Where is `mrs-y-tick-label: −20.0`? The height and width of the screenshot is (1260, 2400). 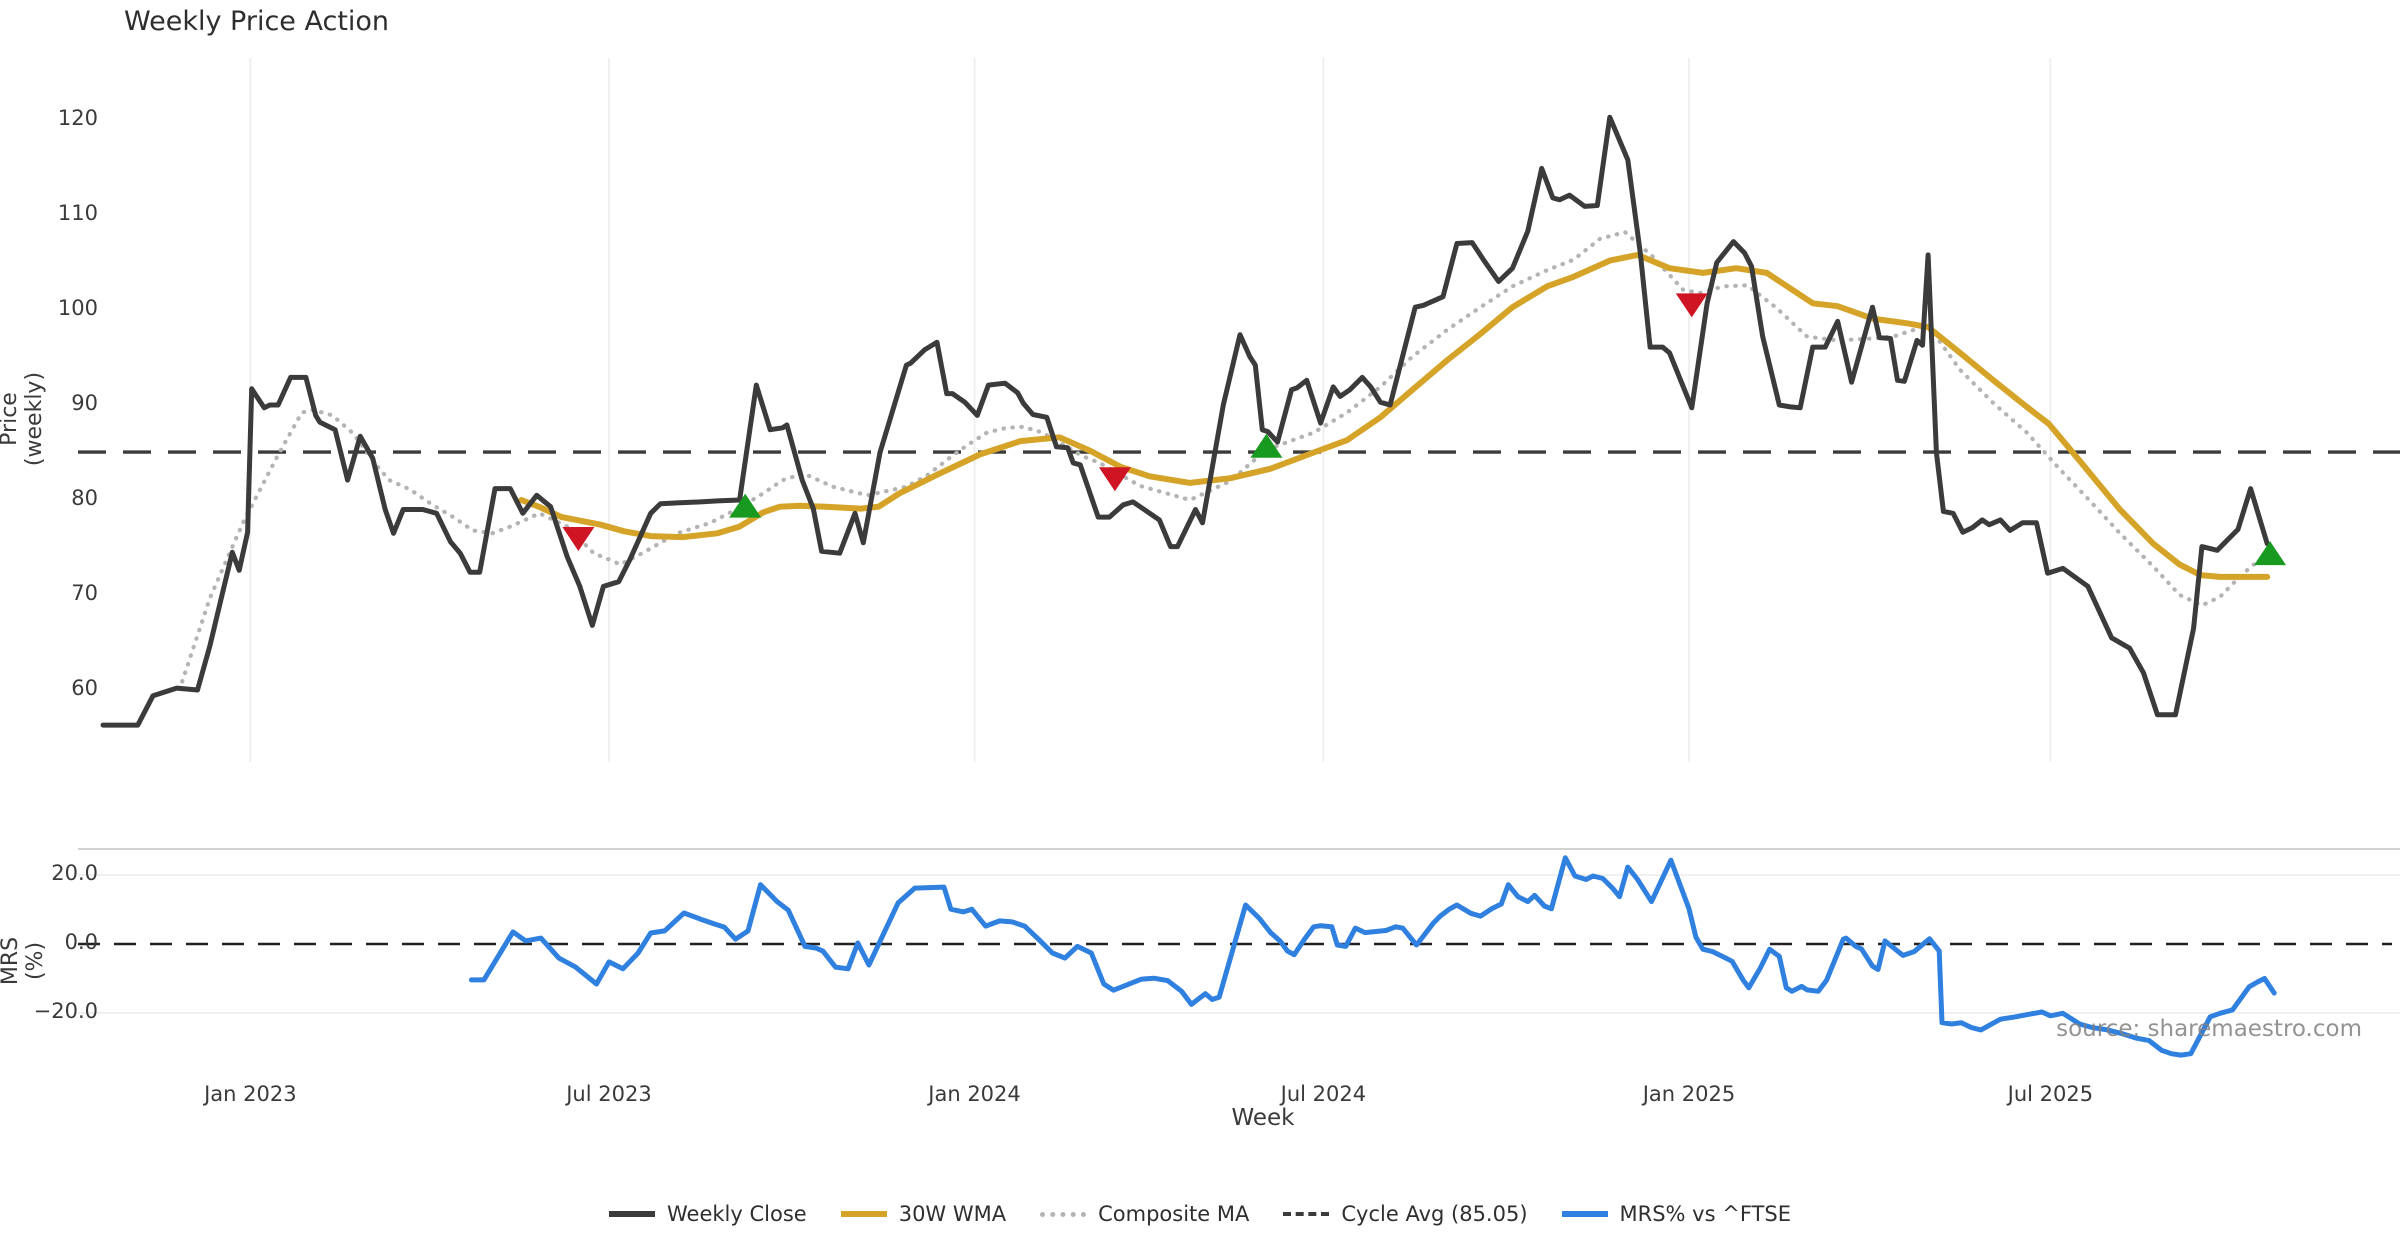
mrs-y-tick-label: −20.0 is located at coordinates (65, 1011).